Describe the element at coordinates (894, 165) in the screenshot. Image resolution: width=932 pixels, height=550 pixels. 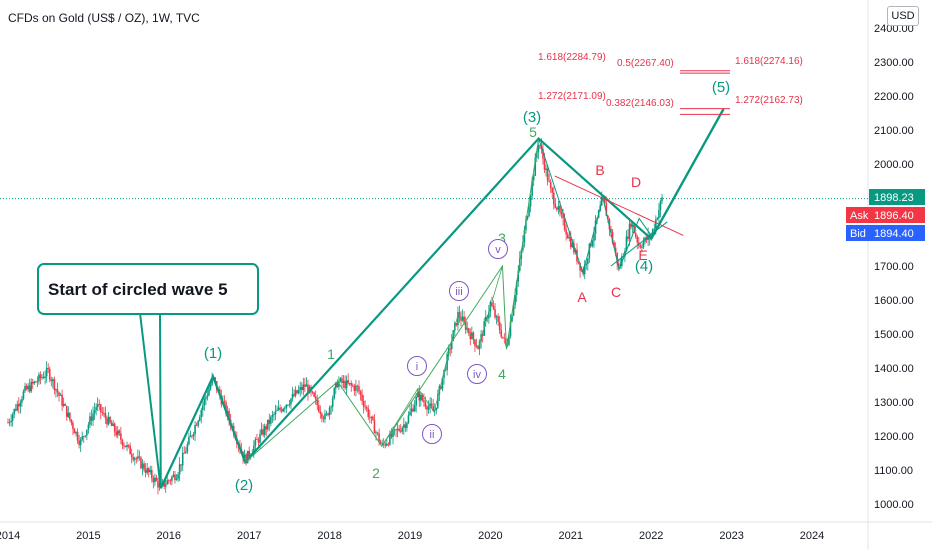
I see `y-tick-label: 2000.00` at that location.